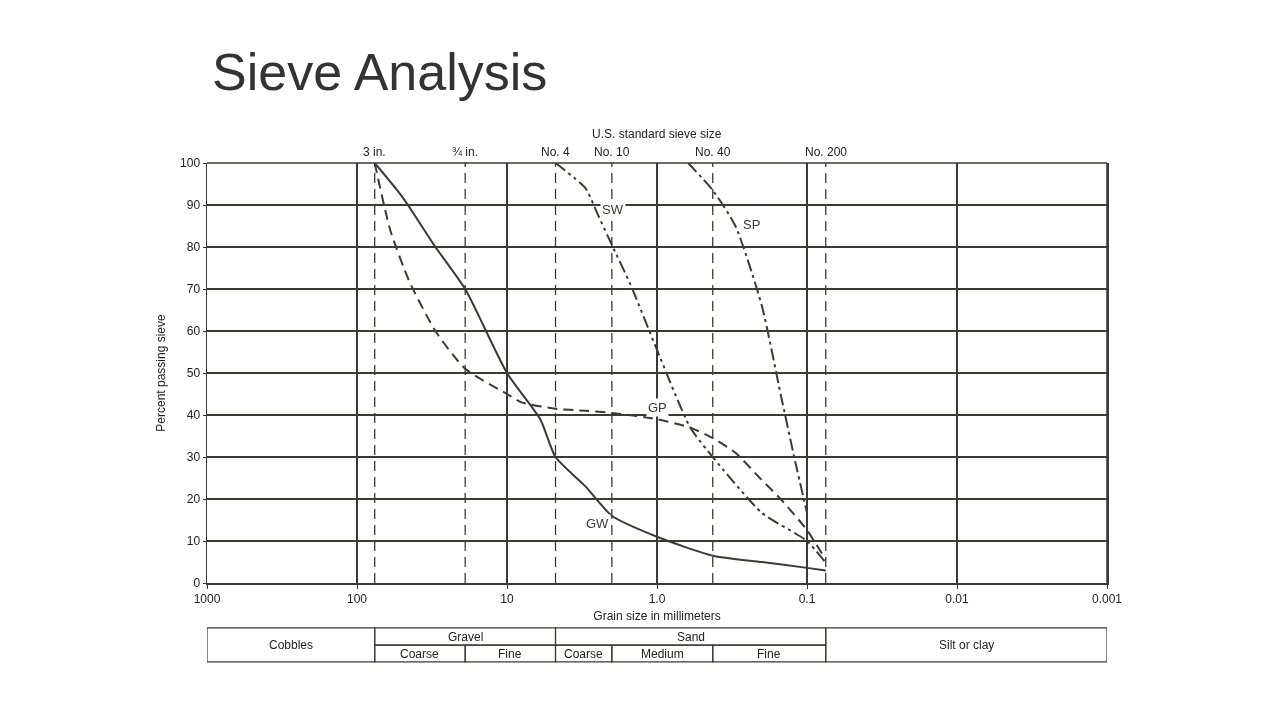 The width and height of the screenshot is (1280, 720). I want to click on chart-title: Sieve Analysis, so click(380, 72).